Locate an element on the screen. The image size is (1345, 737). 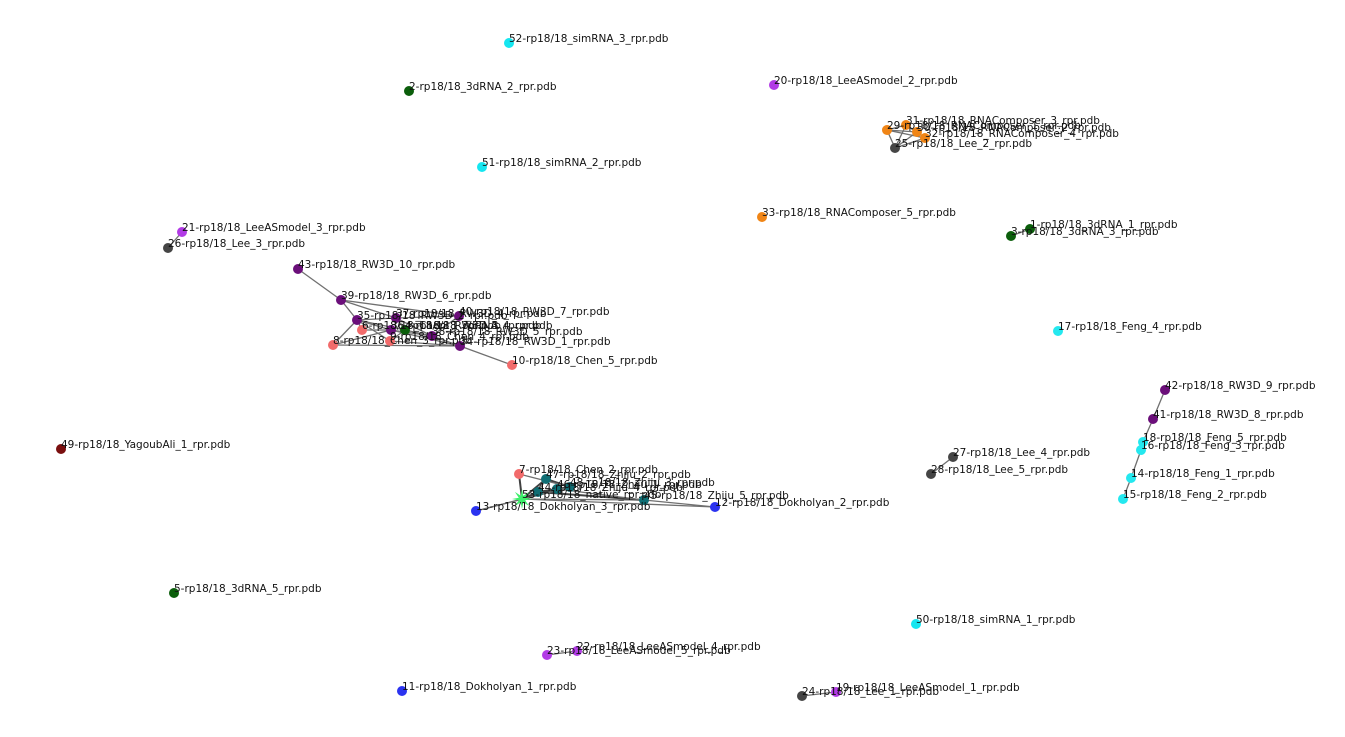
node-53-native is located at coordinates (522, 499).